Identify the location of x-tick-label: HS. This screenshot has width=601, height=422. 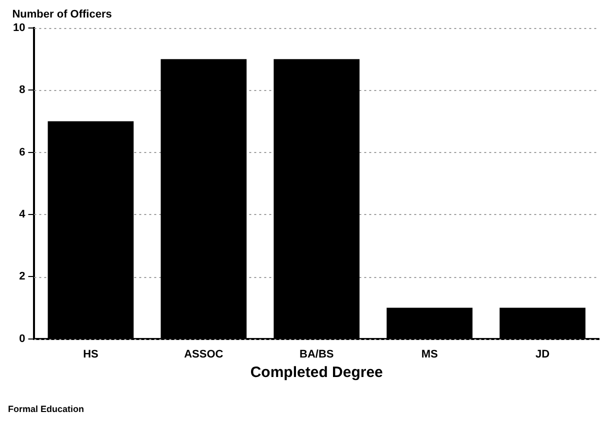
(90, 354).